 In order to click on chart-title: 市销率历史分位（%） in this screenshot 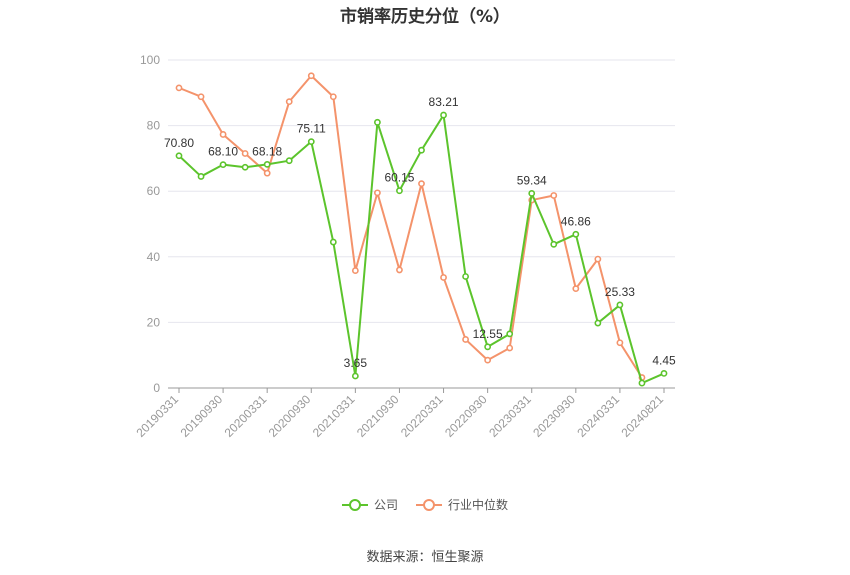, I will do `click(425, 17)`.